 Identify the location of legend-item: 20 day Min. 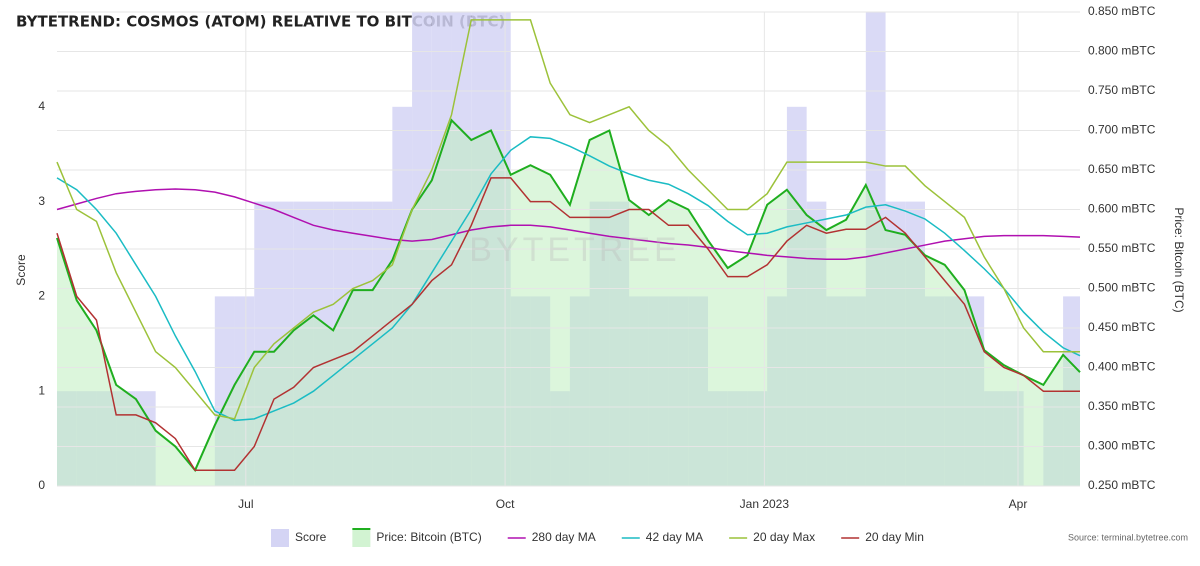
(882, 537).